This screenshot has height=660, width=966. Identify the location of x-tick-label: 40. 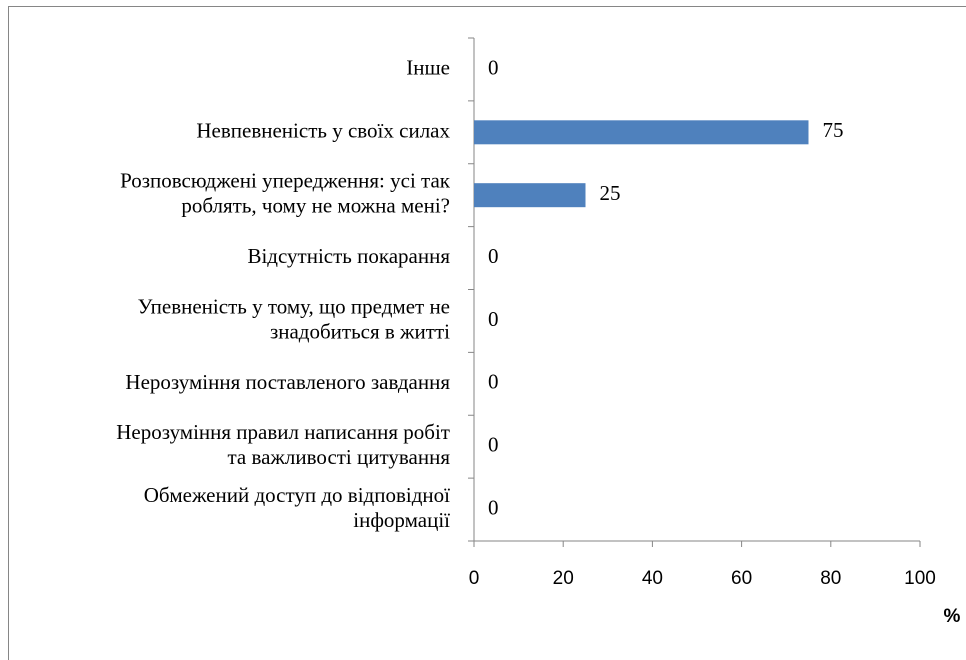
(652, 578).